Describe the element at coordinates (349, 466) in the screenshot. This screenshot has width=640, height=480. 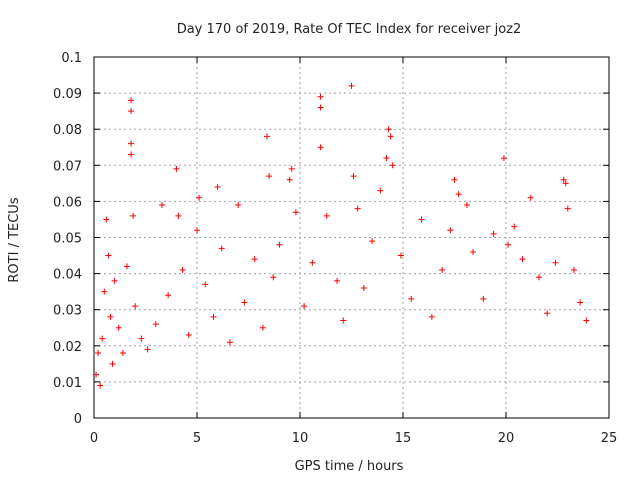
I see `x-axis-title: GPS time / hours` at that location.